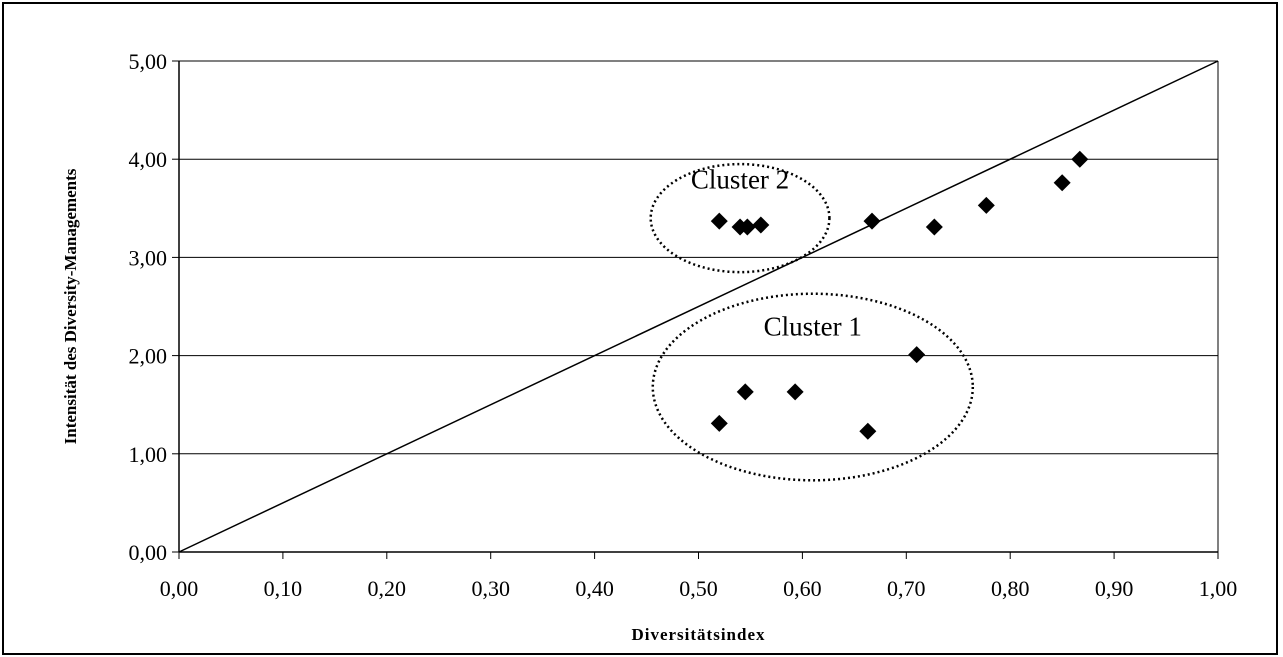  I want to click on x-tick-label: 0,40, so click(594, 588).